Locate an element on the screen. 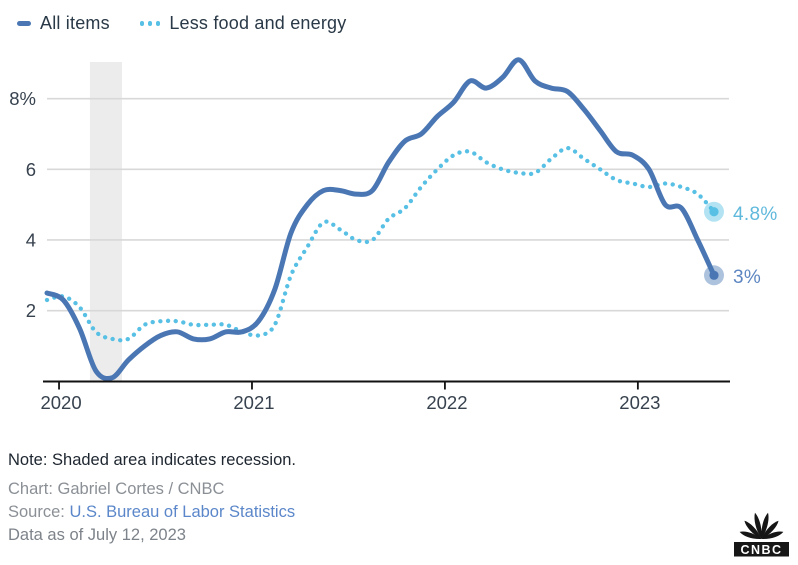  y-axis-tick-label: 8% is located at coordinates (22, 98).